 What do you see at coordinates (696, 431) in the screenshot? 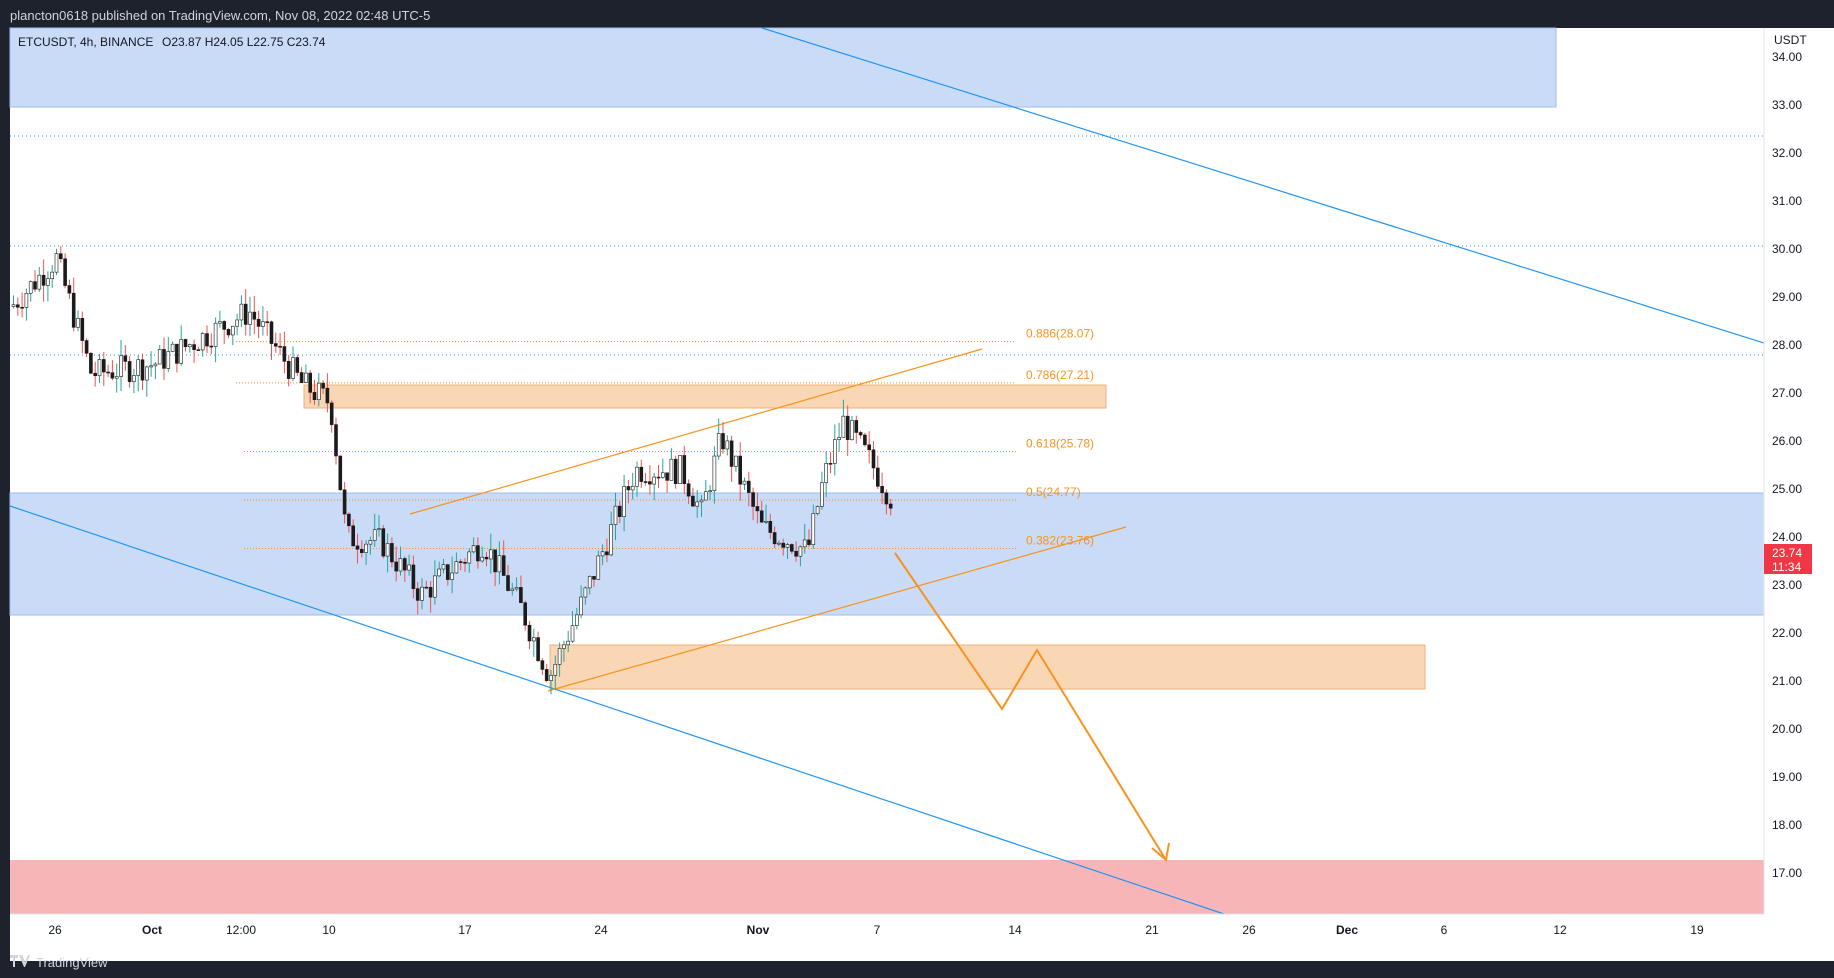
I see `orange-wedge-upper-line` at bounding box center [696, 431].